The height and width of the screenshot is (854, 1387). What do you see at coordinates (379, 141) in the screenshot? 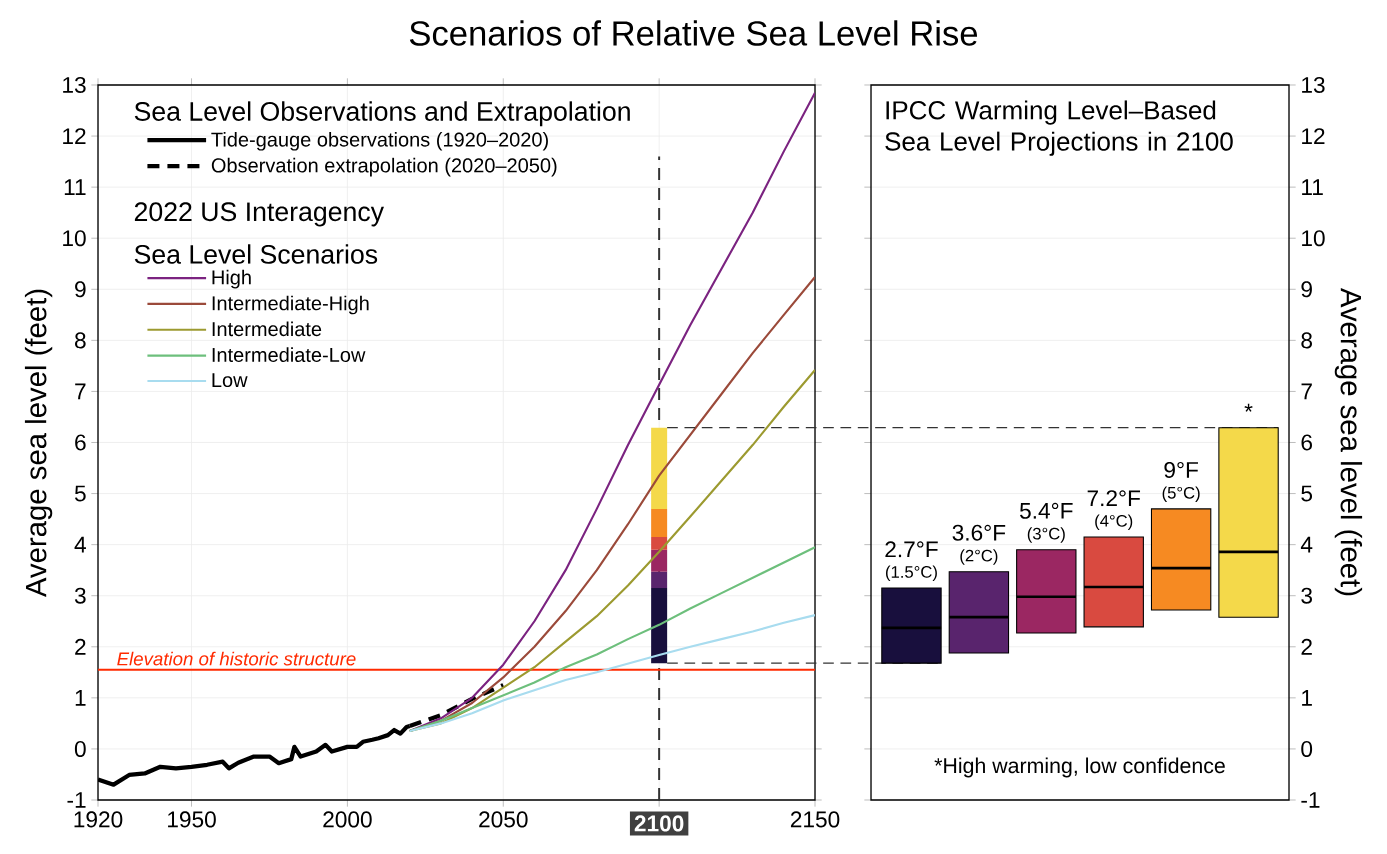
I see `legend-label: Tide-gauge observations (1920–2020)` at bounding box center [379, 141].